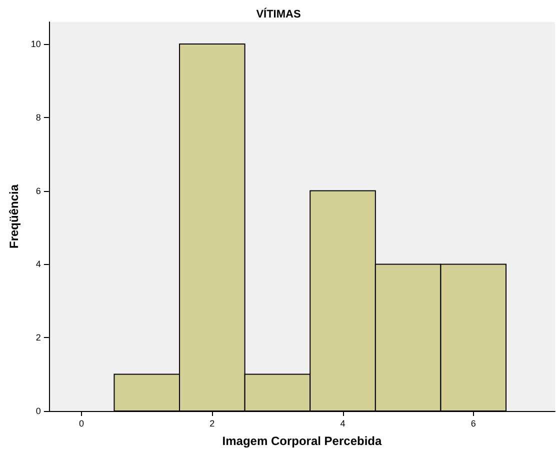 This screenshot has width=557, height=454. I want to click on y-tick-label: 8, so click(38, 117).